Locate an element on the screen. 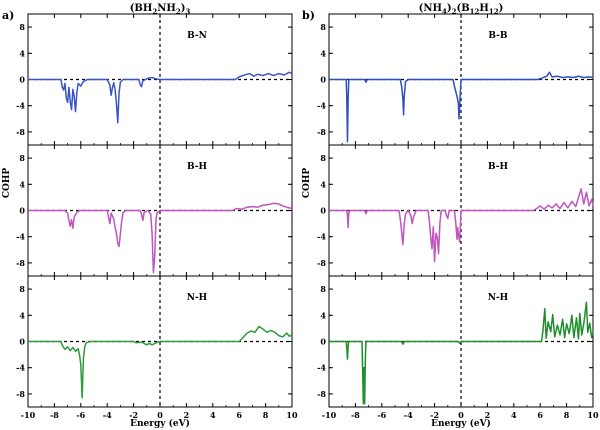 This screenshot has width=600, height=430. panel-b-row-n-h: -8 -4 0 4 8 N-H is located at coordinates (455, 341).